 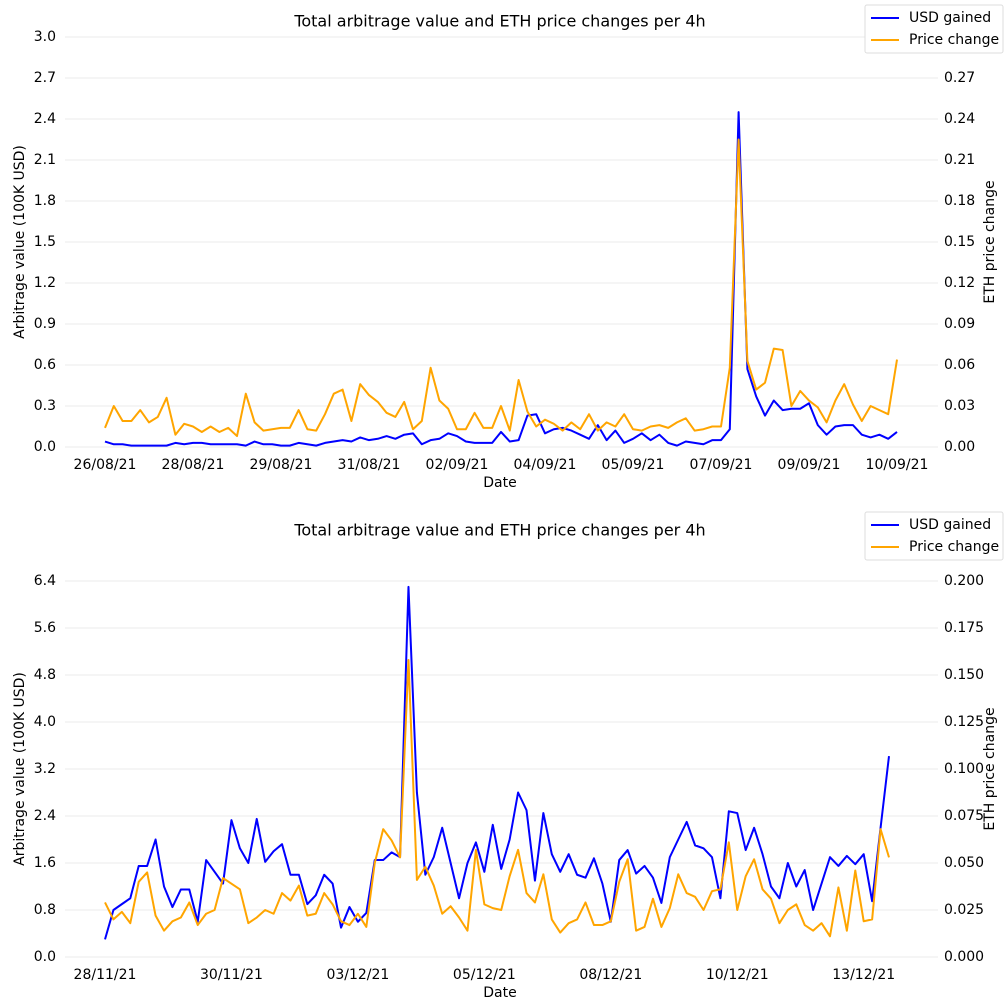 I want to click on y-tick-label: 0.9, so click(x=45, y=324).